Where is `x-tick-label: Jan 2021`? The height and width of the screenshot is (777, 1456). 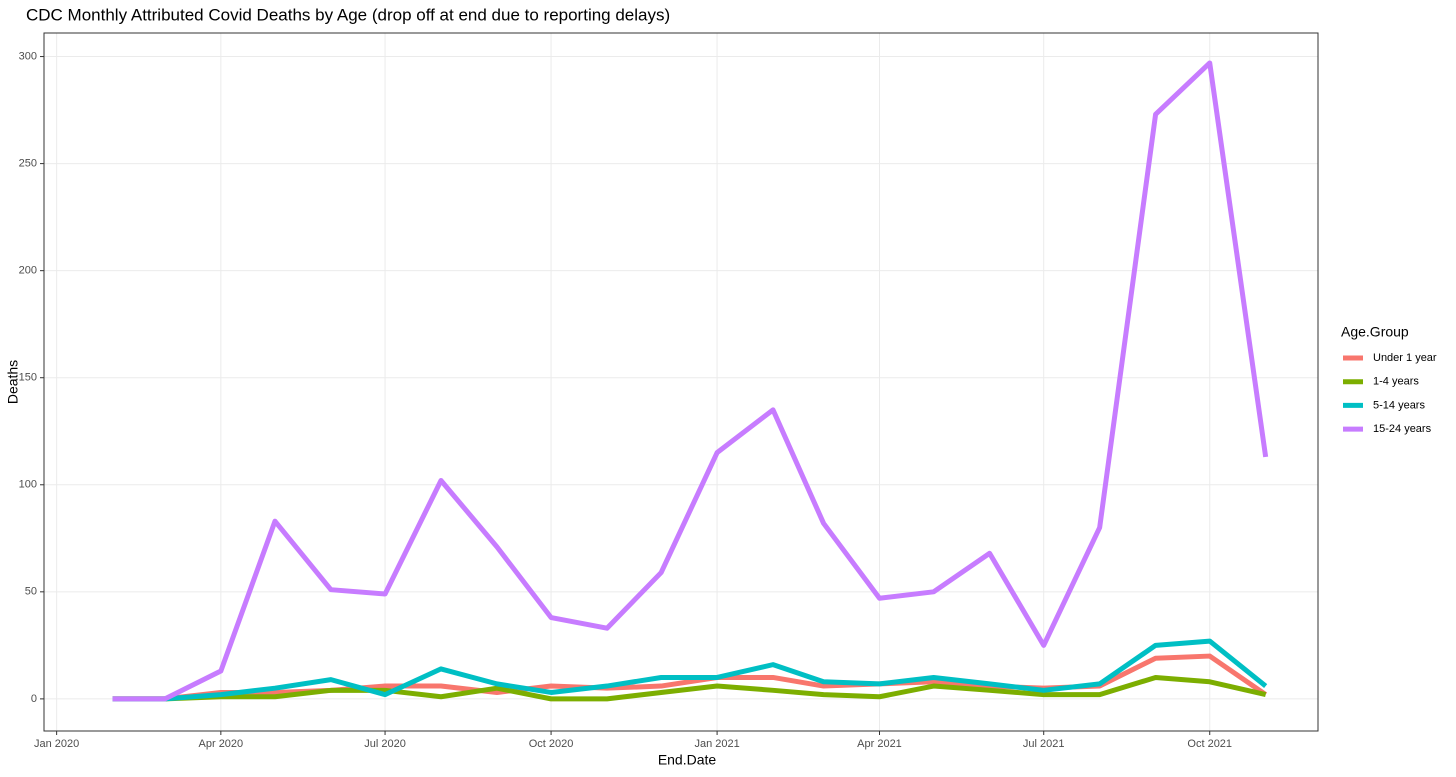 x-tick-label: Jan 2021 is located at coordinates (716, 744).